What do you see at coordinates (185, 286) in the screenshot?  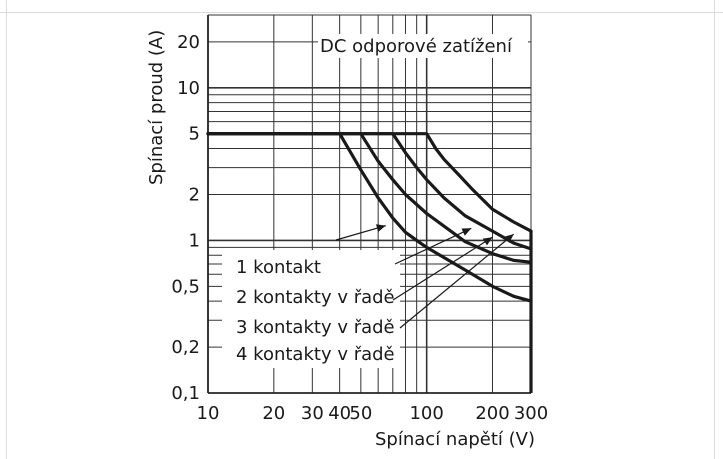 I see `y-tick-label: 0,5` at bounding box center [185, 286].